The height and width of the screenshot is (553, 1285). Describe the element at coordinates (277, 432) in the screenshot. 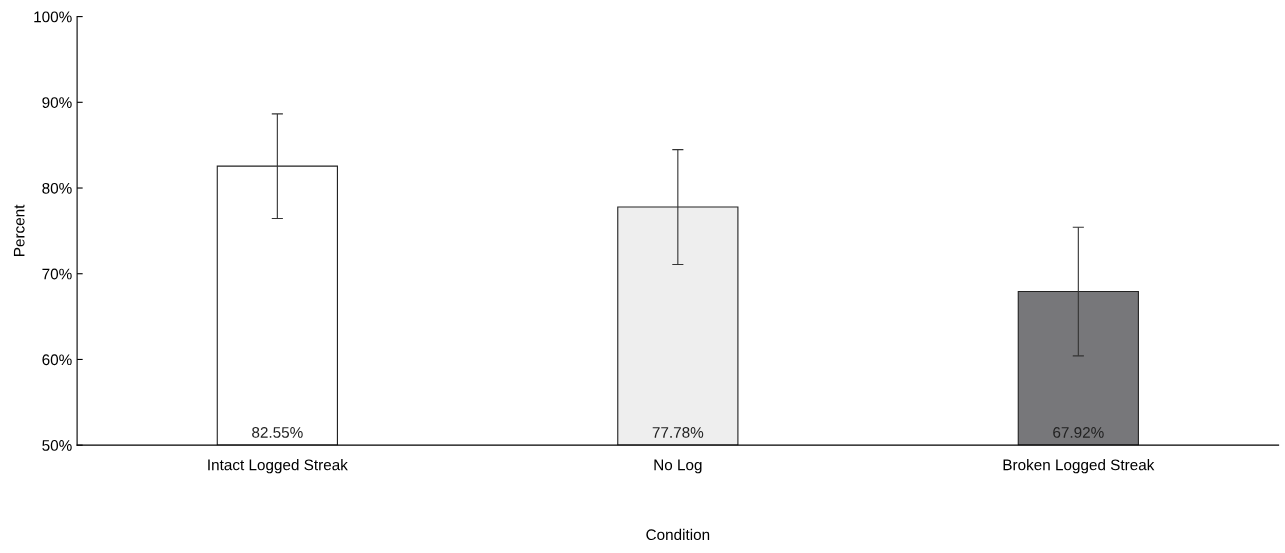

I see `data-label: 82.55%` at that location.